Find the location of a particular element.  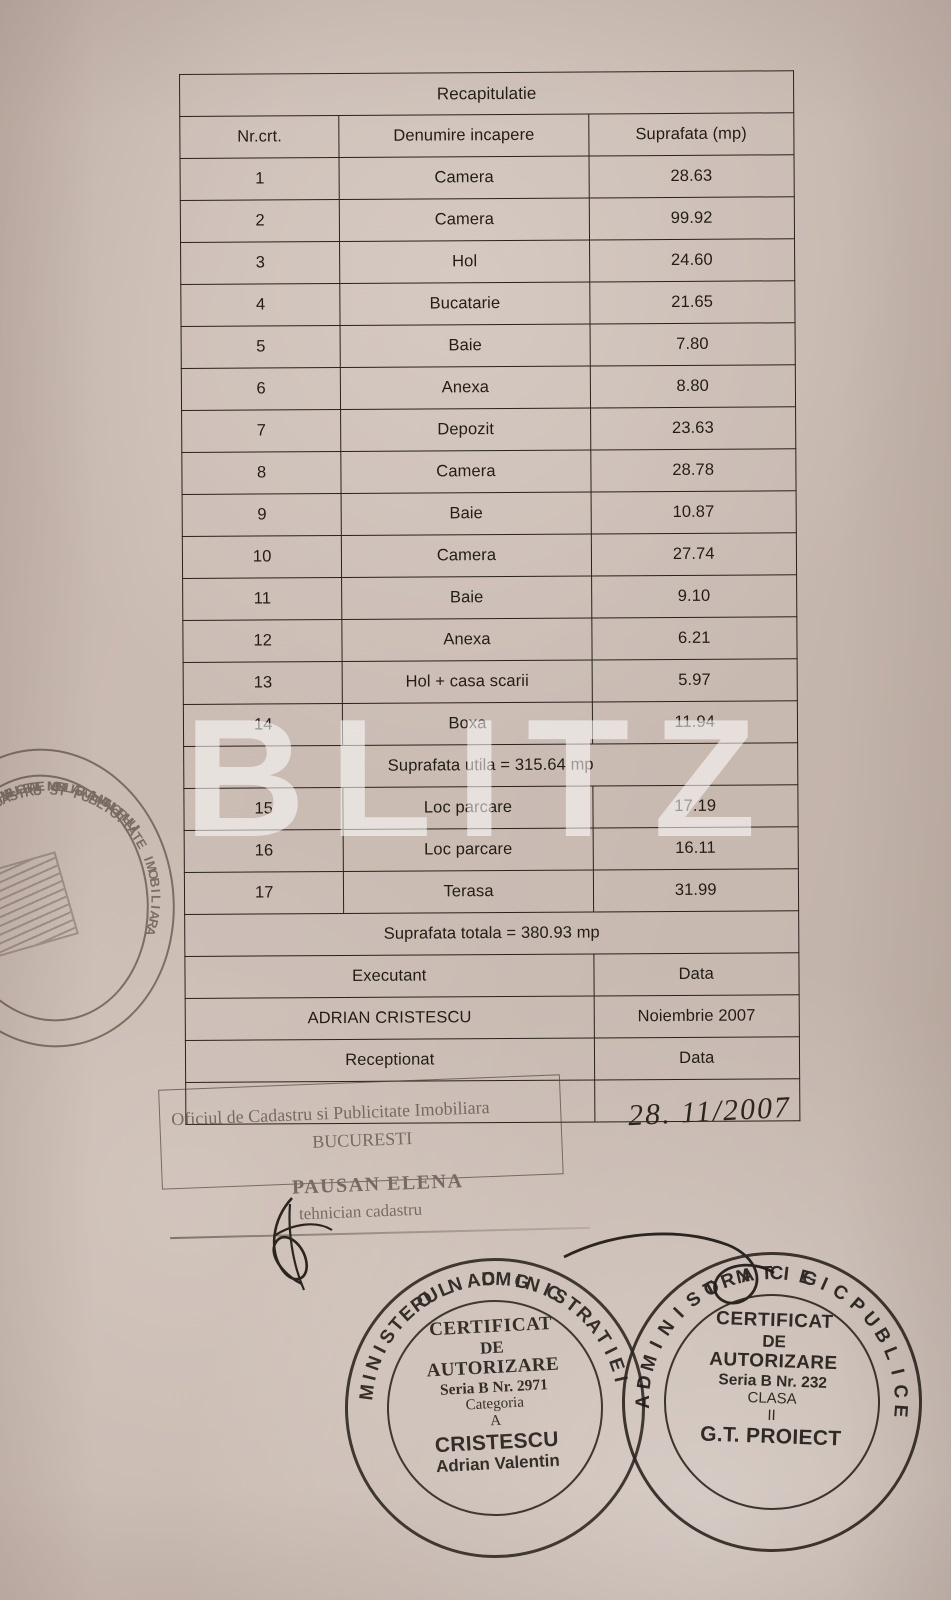

cell-area: 23.63 is located at coordinates (693, 428).